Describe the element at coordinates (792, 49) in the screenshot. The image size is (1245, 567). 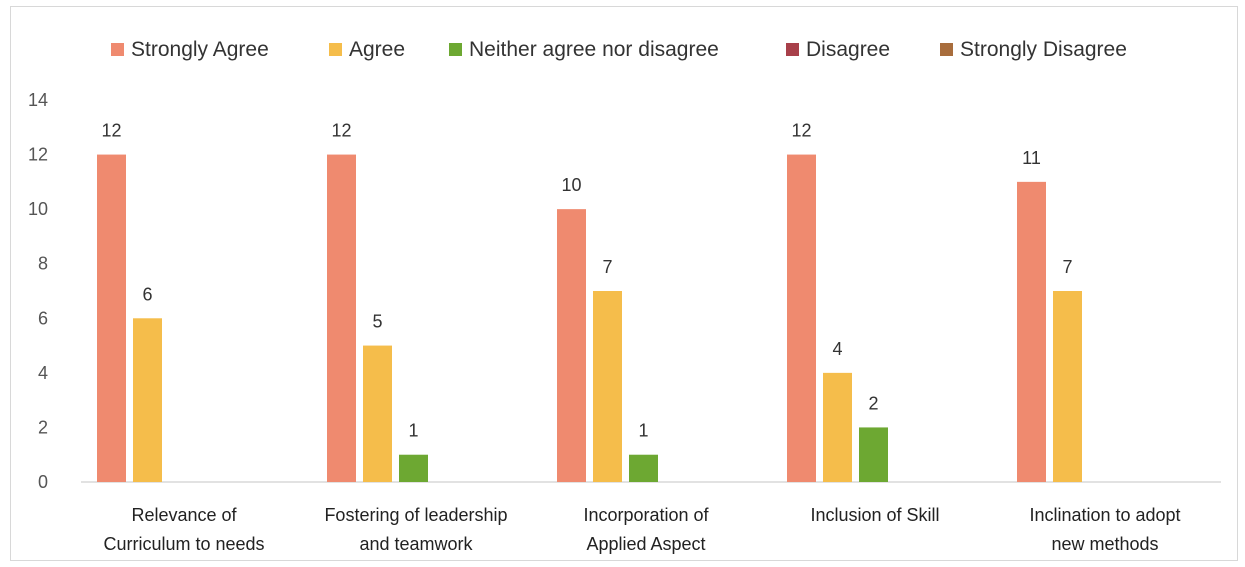
I see `legend-swatch-disagree` at that location.